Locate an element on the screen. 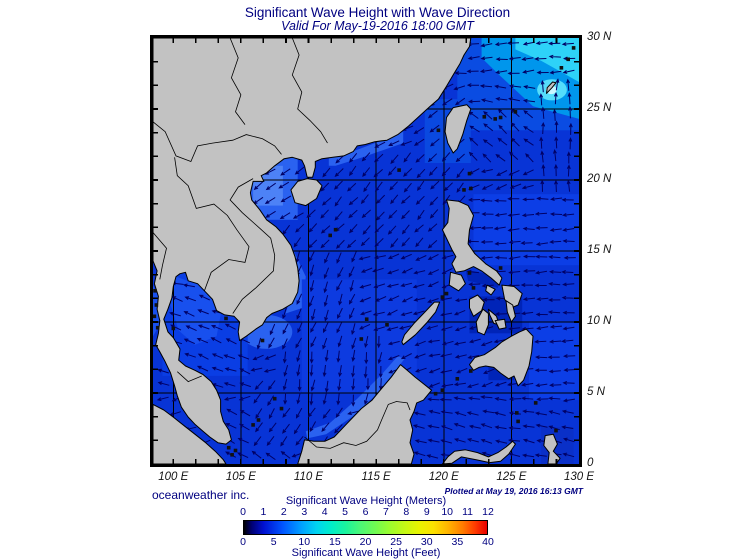 Image resolution: width=755 pixels, height=560 pixels. lon-label: 115 E is located at coordinates (376, 477).